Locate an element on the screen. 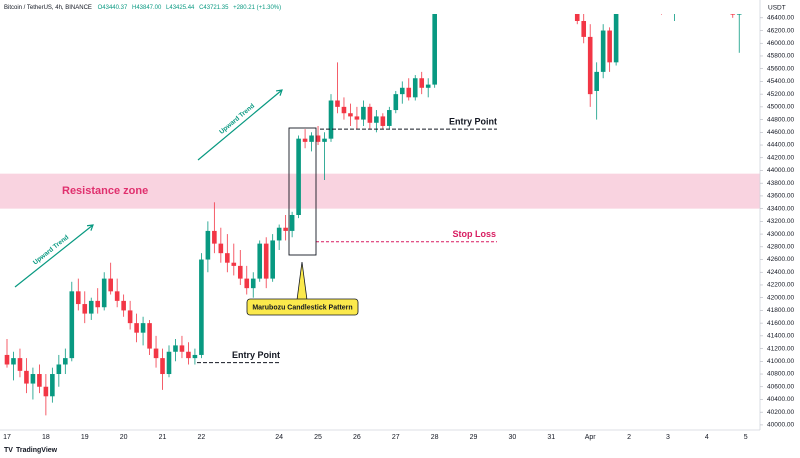  ohlc-label: C43721.35 is located at coordinates (214, 8).